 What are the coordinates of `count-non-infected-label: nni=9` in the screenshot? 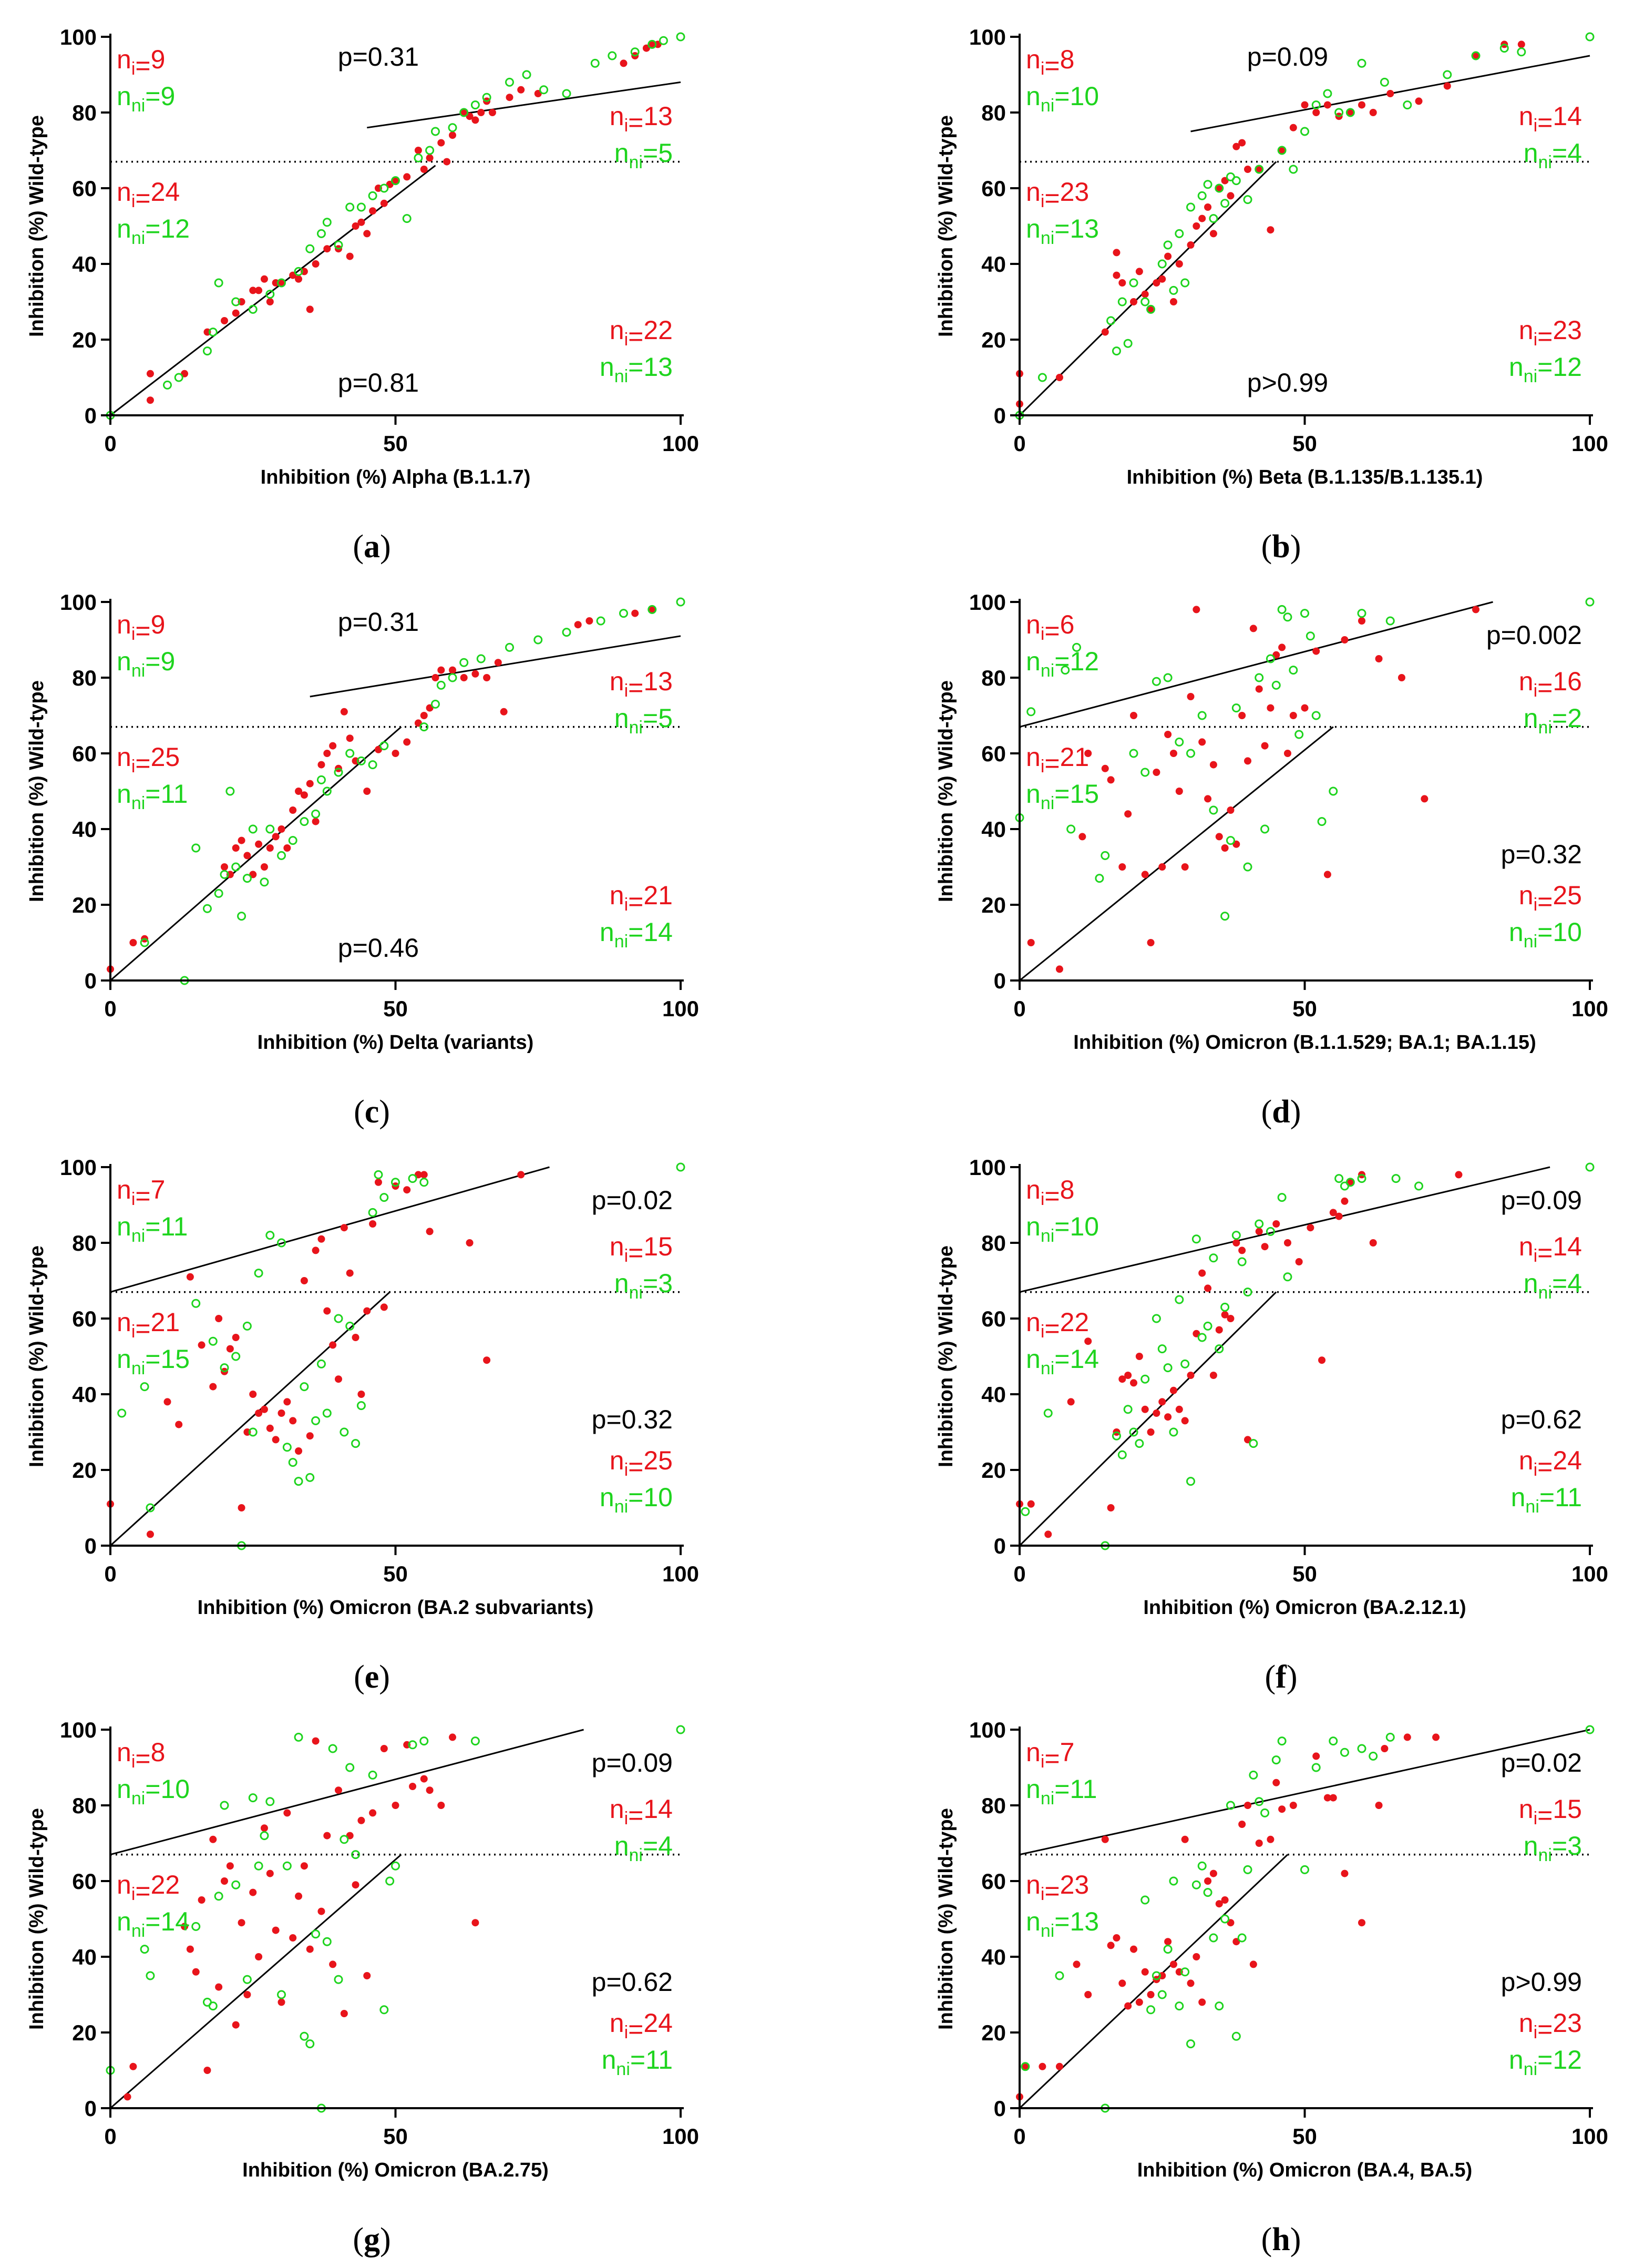 It's located at (146, 664).